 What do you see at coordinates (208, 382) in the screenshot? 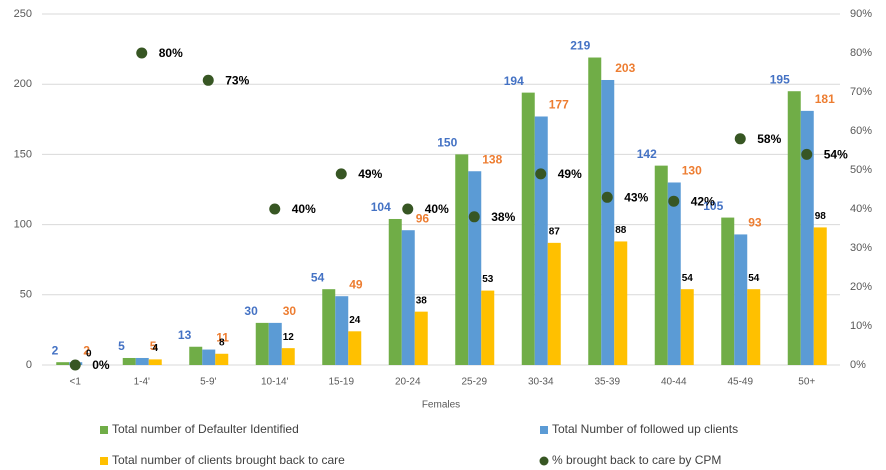
I see `x-tick-label: 5-9'` at bounding box center [208, 382].